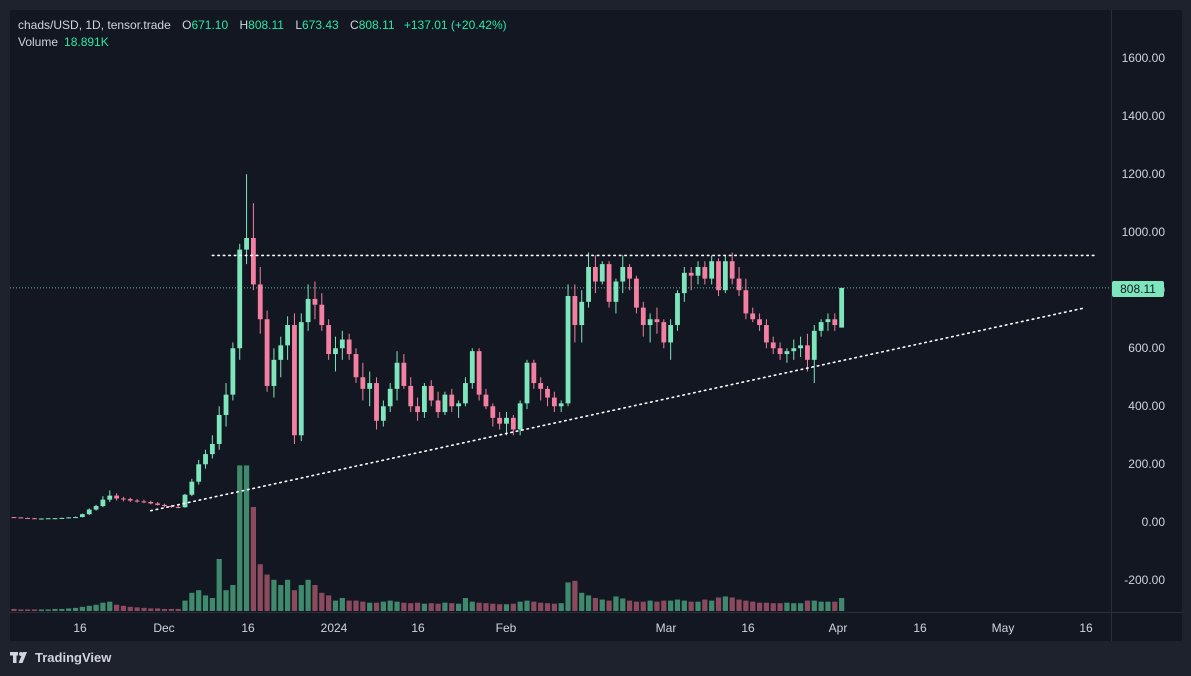  I want to click on axis-corner, so click(1146, 626).